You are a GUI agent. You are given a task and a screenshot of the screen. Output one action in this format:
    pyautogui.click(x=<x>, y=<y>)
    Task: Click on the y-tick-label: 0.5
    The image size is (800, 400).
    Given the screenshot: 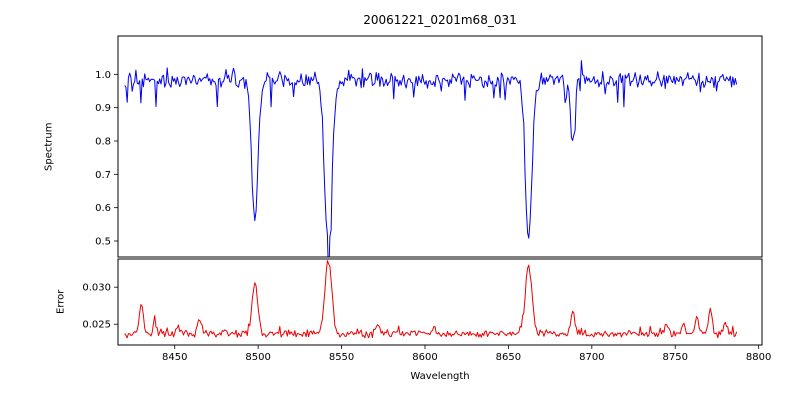 What is the action you would take?
    pyautogui.click(x=103, y=242)
    